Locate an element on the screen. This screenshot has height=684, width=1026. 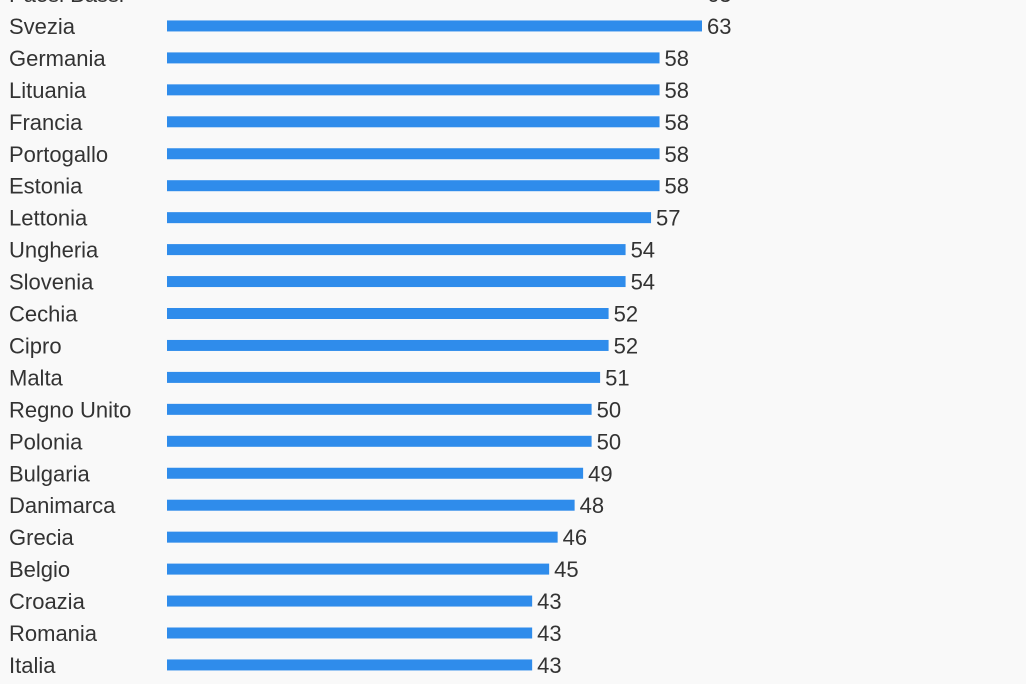
category-label: Polonia is located at coordinates (46, 441).